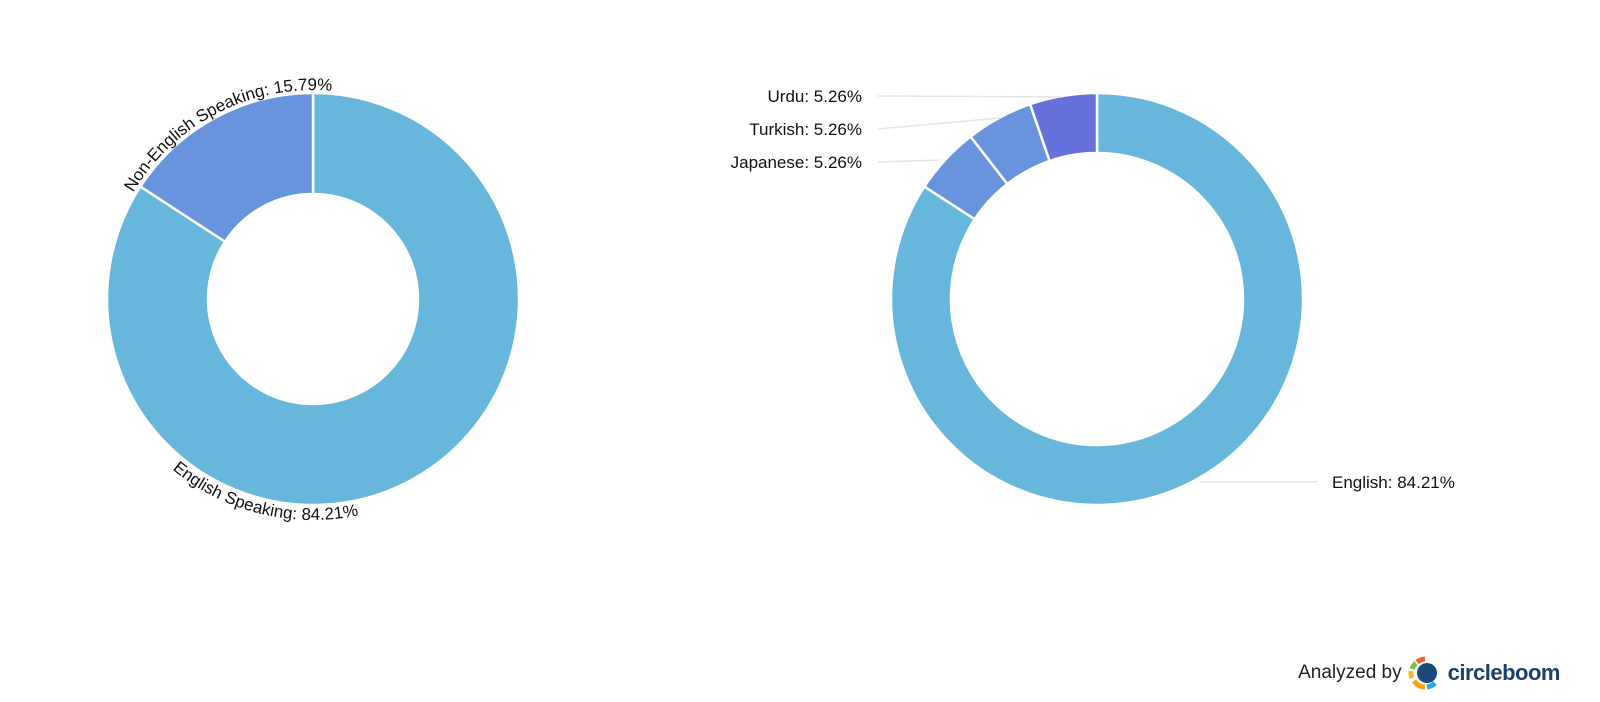 This screenshot has height=702, width=1600. Describe the element at coordinates (970, 96) in the screenshot. I see `leader-line-urdu` at that location.